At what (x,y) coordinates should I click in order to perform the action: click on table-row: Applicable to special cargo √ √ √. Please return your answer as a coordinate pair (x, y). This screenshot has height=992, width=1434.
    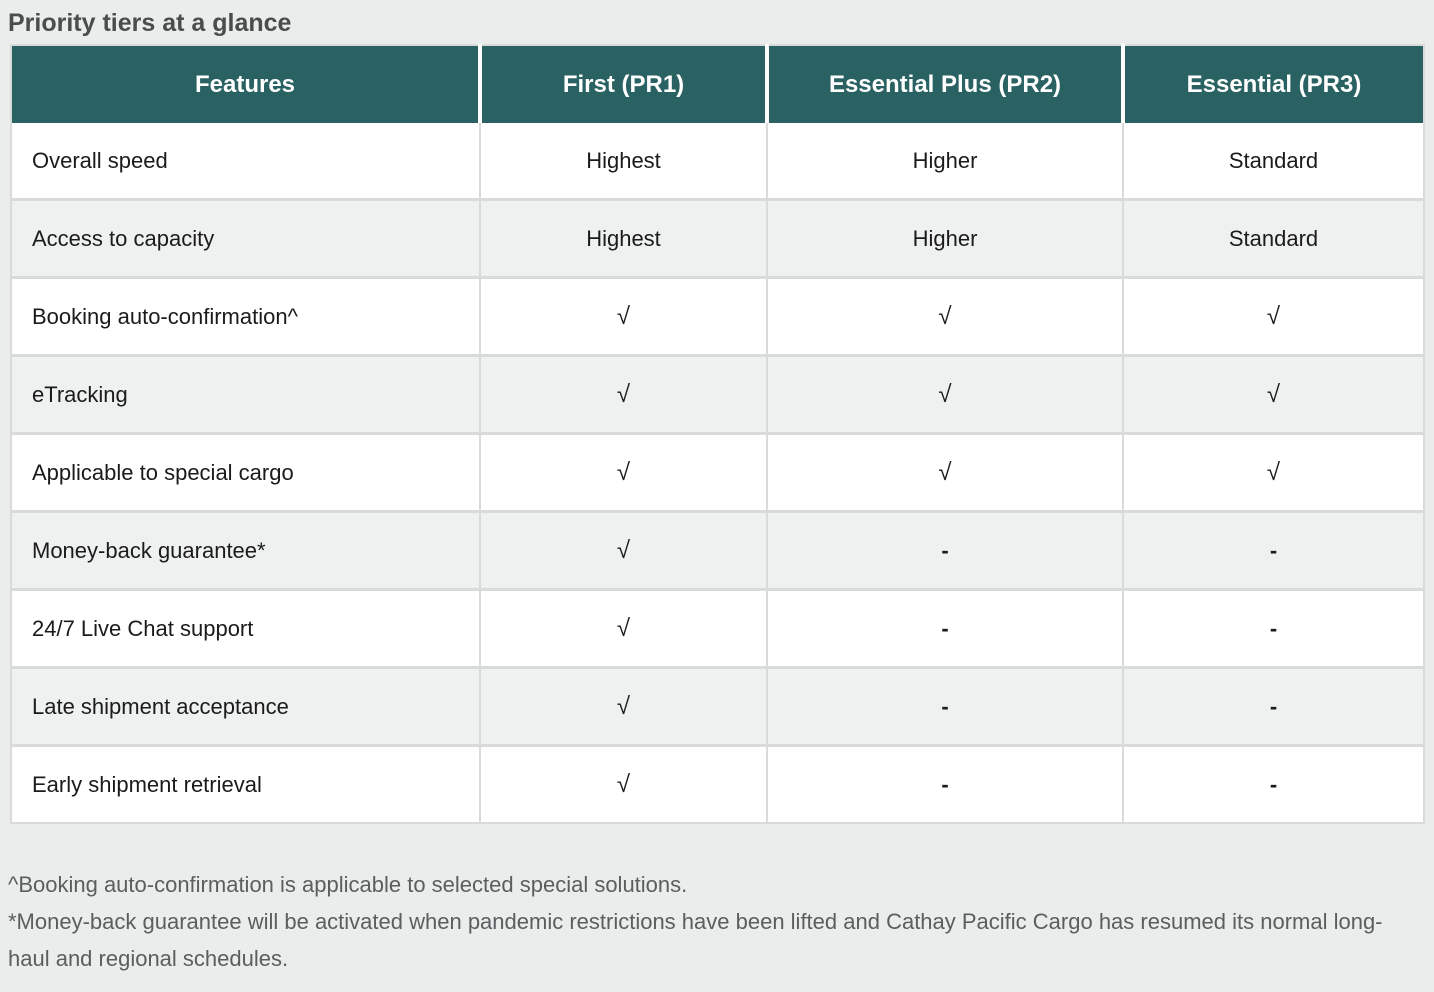
    Looking at the image, I should click on (717, 472).